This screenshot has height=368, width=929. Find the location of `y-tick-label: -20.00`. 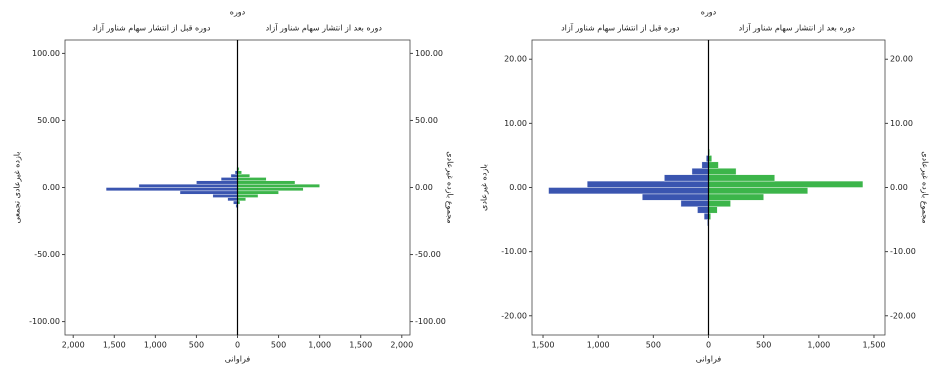

y-tick-label: -20.00 is located at coordinates (514, 315).